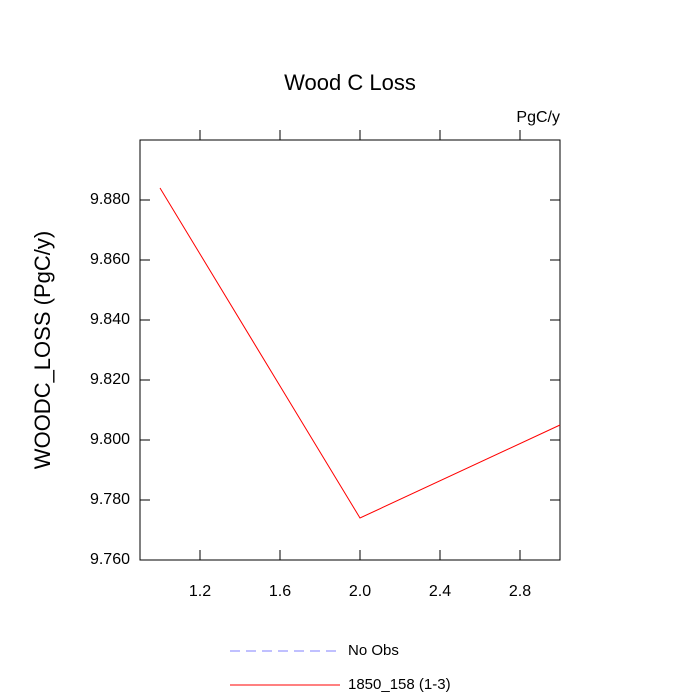 The image size is (700, 700). Describe the element at coordinates (42, 350) in the screenshot. I see `y-axis-label: WOODC_LOSS (PgC/y)` at that location.